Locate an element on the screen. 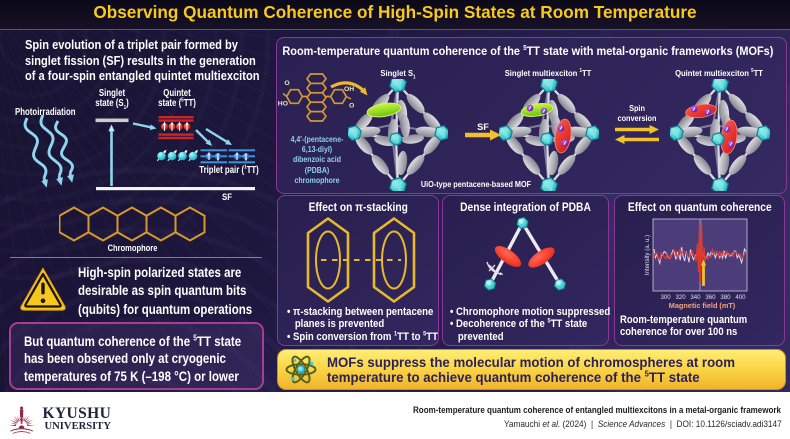  svg-text: 360 is located at coordinates (710, 297).